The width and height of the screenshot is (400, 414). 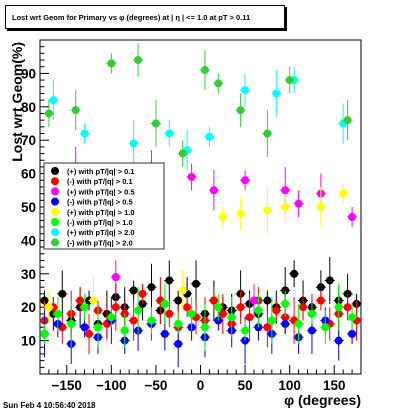 I want to click on datestamp: Sun Feb 4 10:56:40 2018, so click(x=49, y=405).